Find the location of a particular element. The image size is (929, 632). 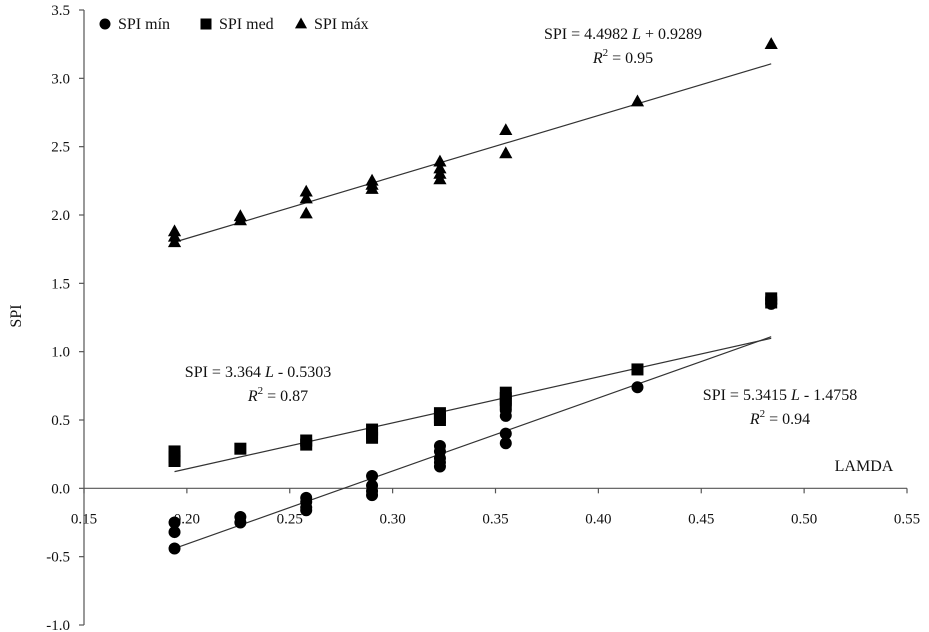

legend-label-square: SPI med is located at coordinates (246, 24).